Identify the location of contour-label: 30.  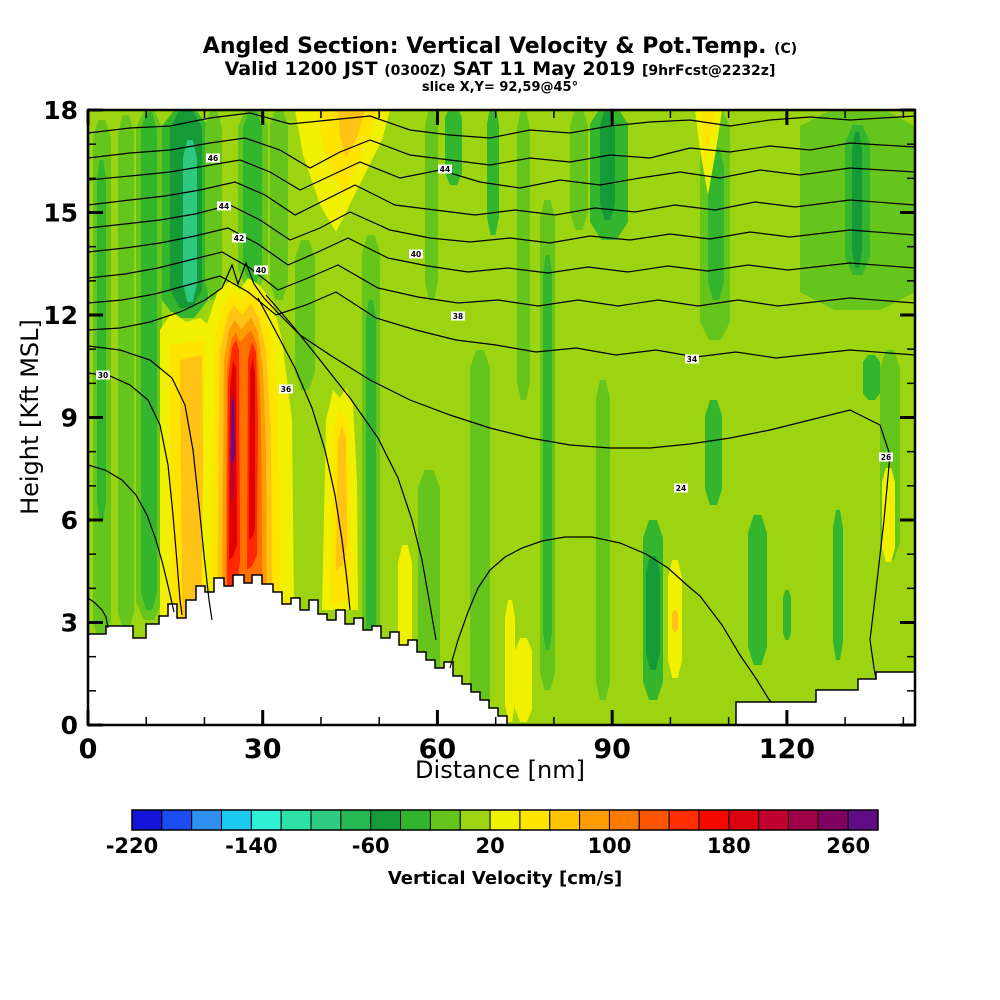
(103, 375).